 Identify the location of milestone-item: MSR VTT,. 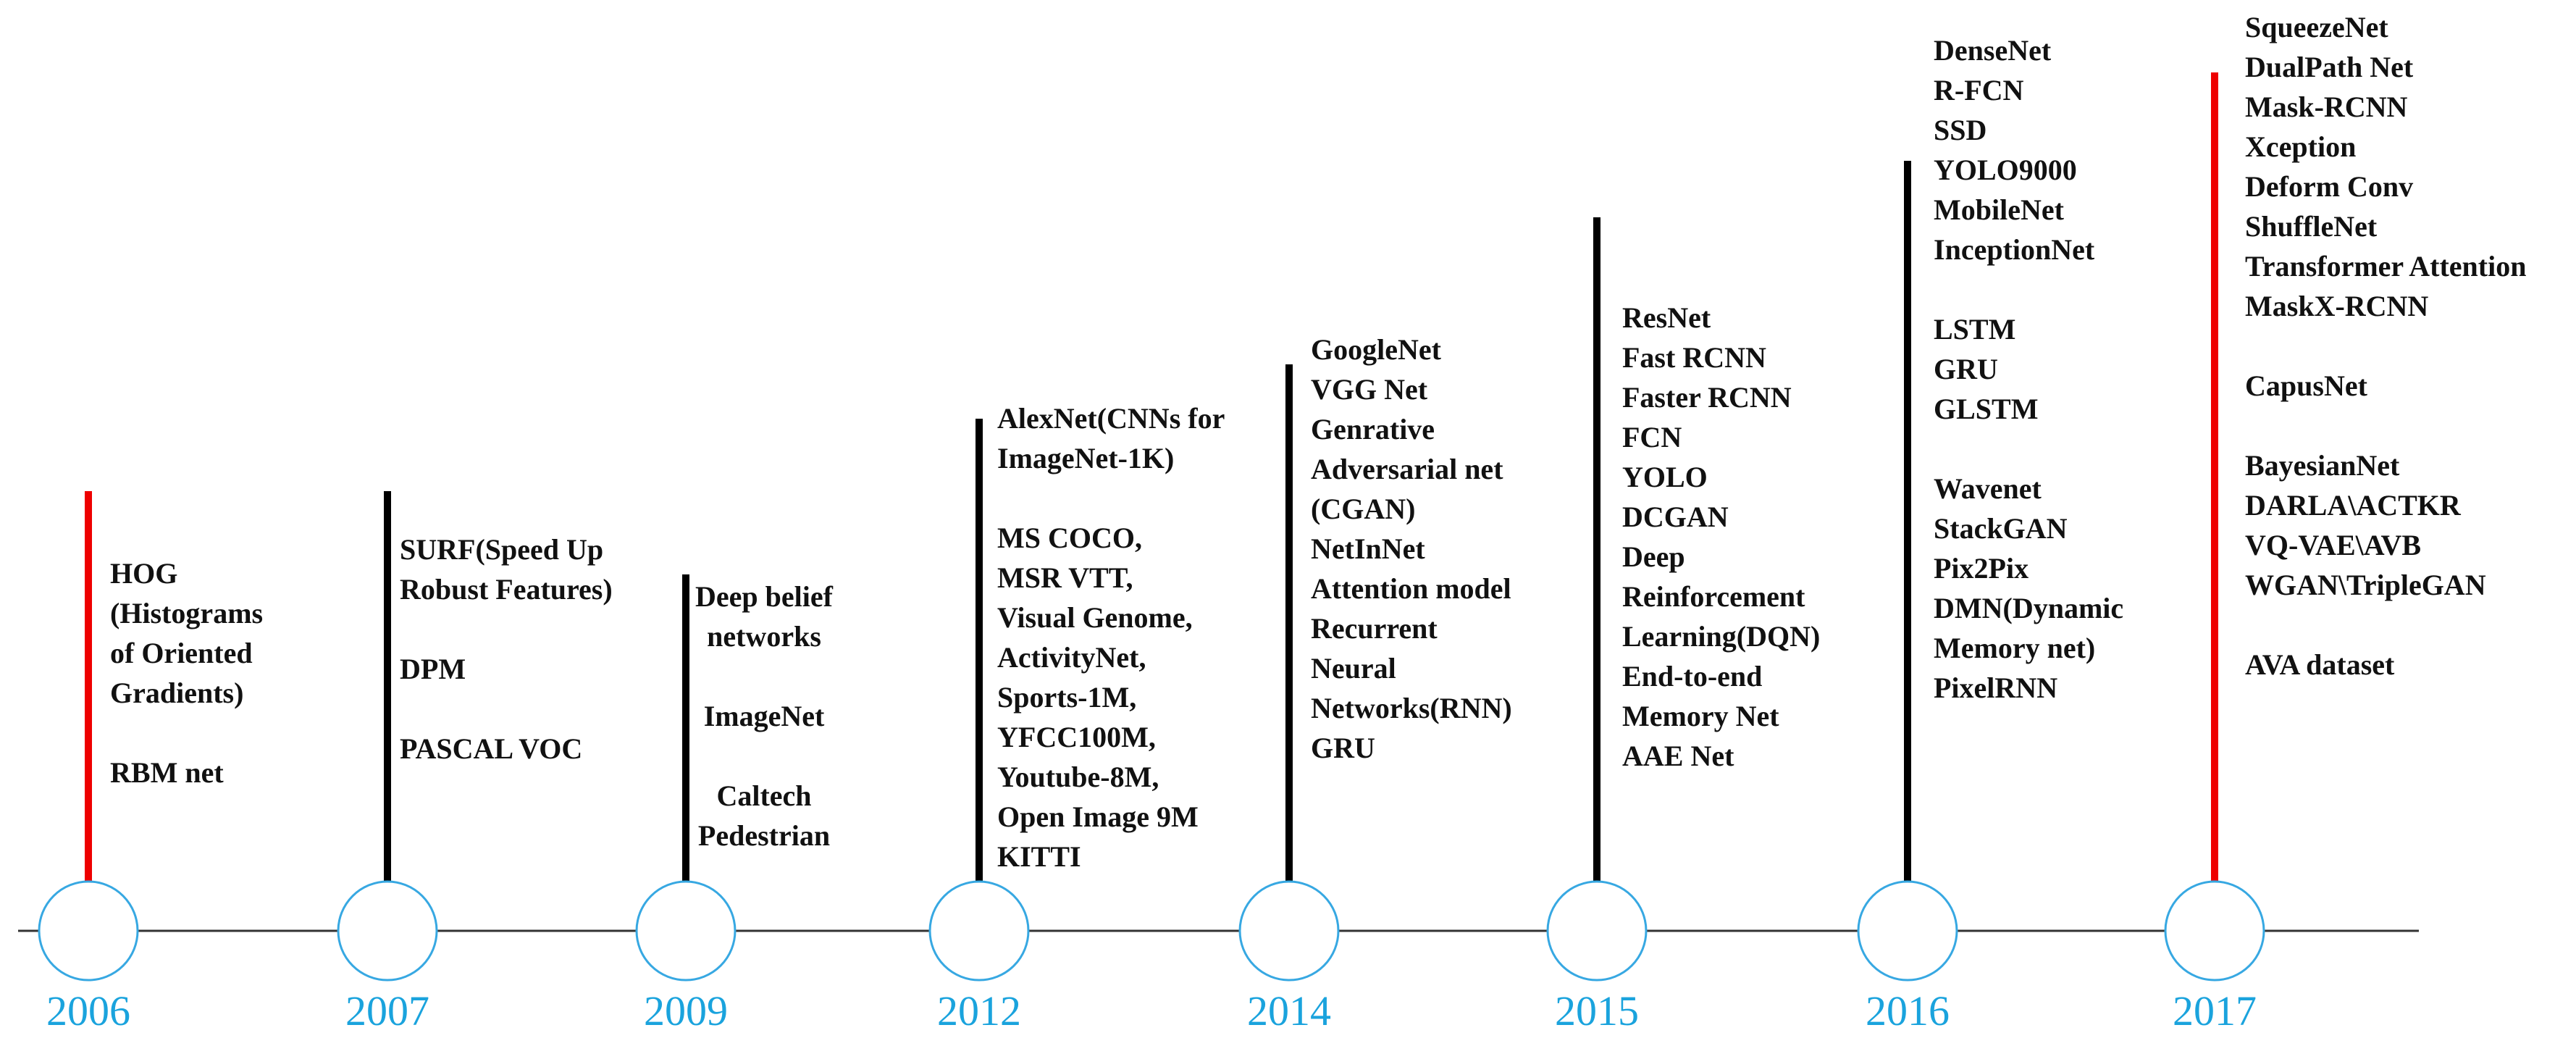
(1065, 577).